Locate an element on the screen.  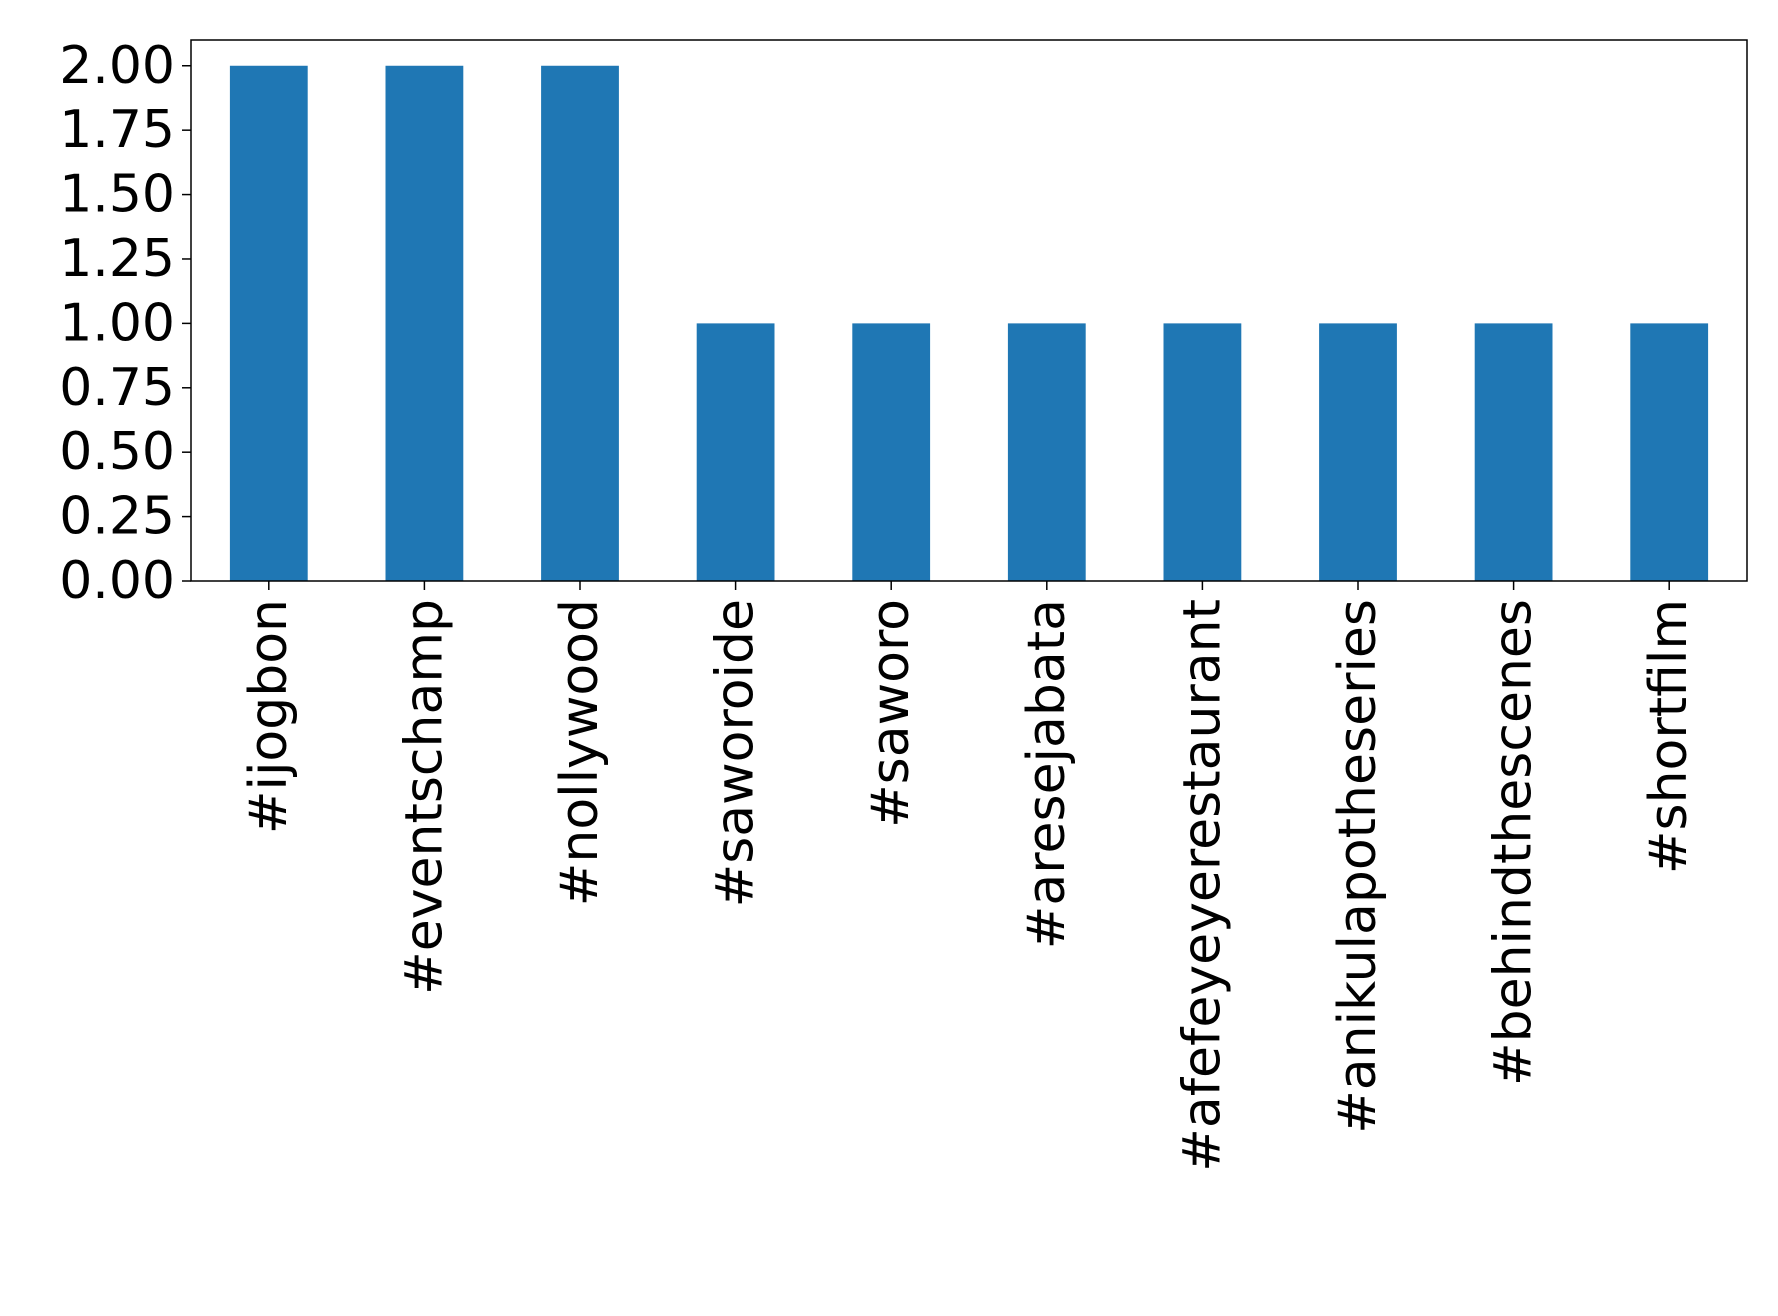
y-tick-label: 0.75 is located at coordinates (117, 388).